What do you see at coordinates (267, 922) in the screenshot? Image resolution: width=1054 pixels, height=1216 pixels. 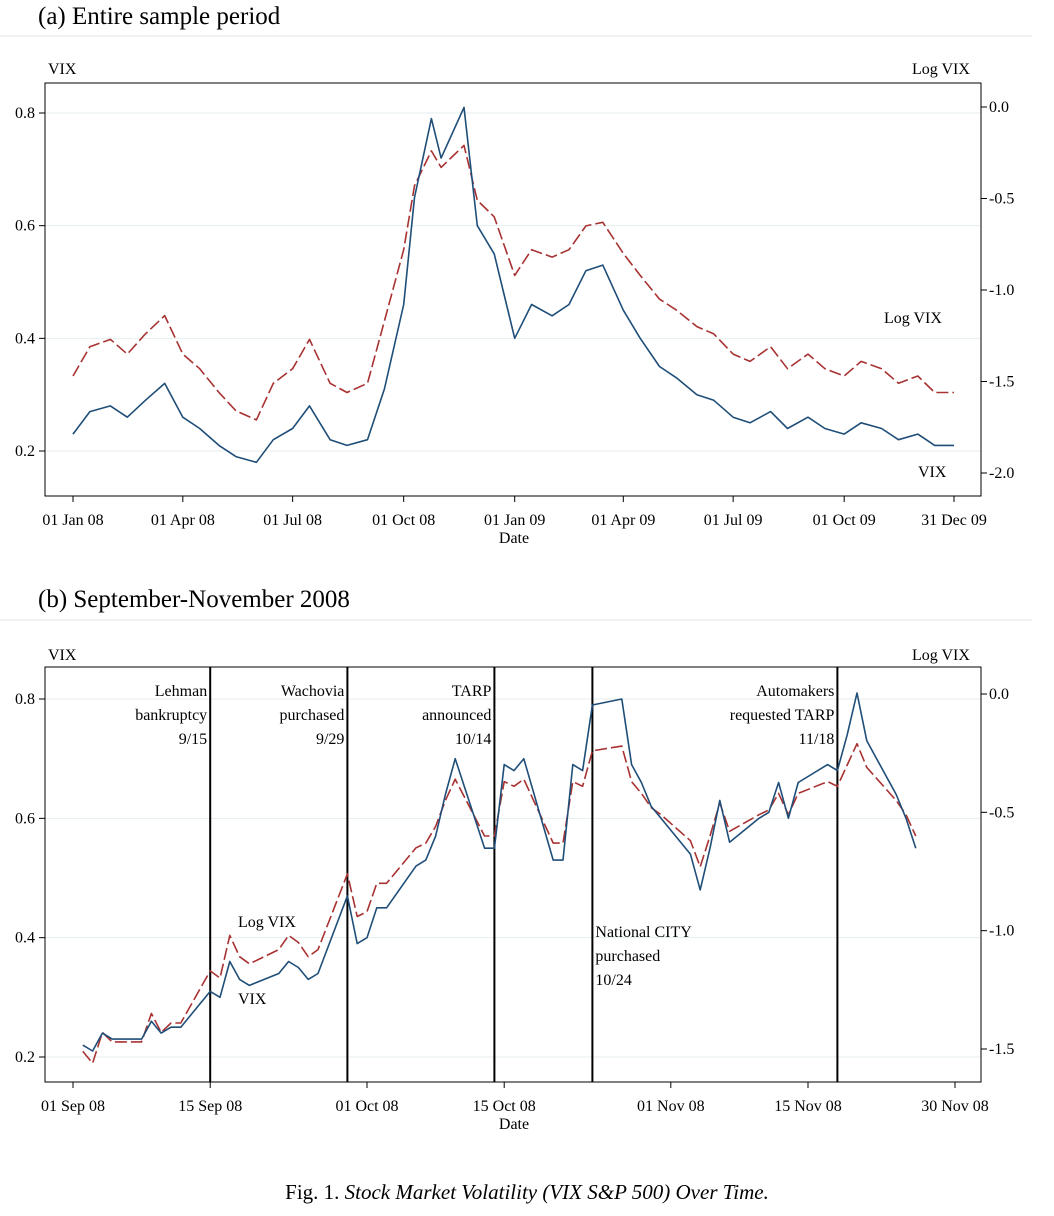 I see `panel-b-logvix-label: Log VIX` at bounding box center [267, 922].